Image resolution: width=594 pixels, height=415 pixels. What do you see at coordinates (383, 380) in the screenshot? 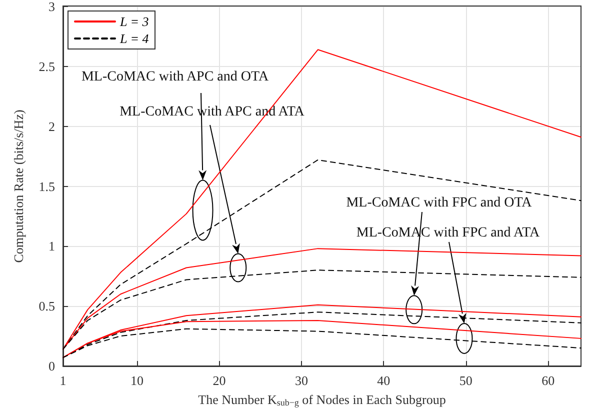
I see `x-tick-label: 40` at bounding box center [383, 380].